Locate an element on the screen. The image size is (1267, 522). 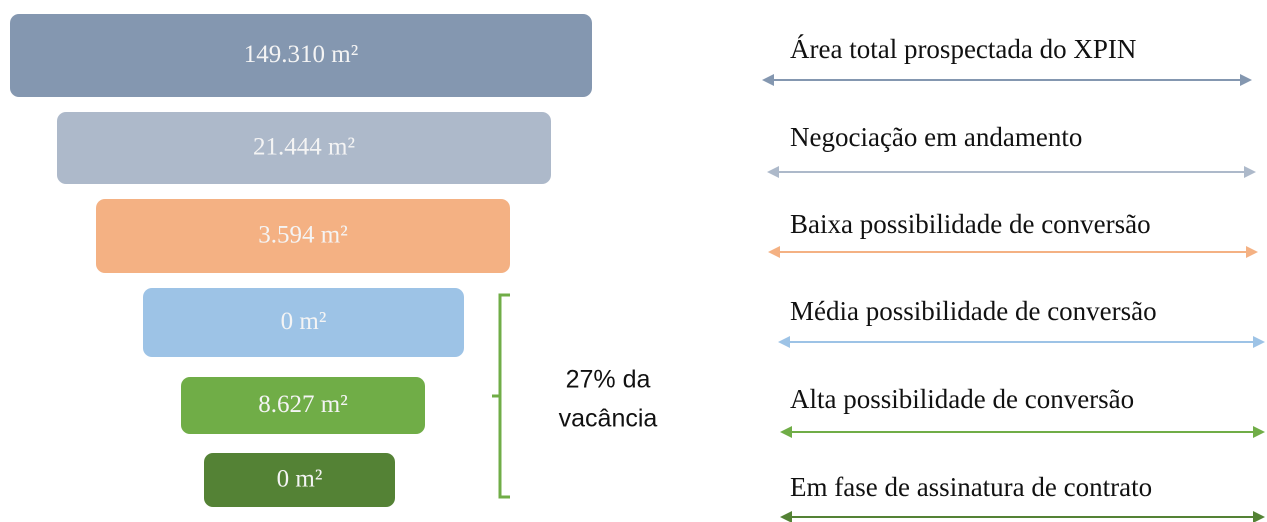
stage-description: Área total prospectada do XPIN is located at coordinates (963, 49).